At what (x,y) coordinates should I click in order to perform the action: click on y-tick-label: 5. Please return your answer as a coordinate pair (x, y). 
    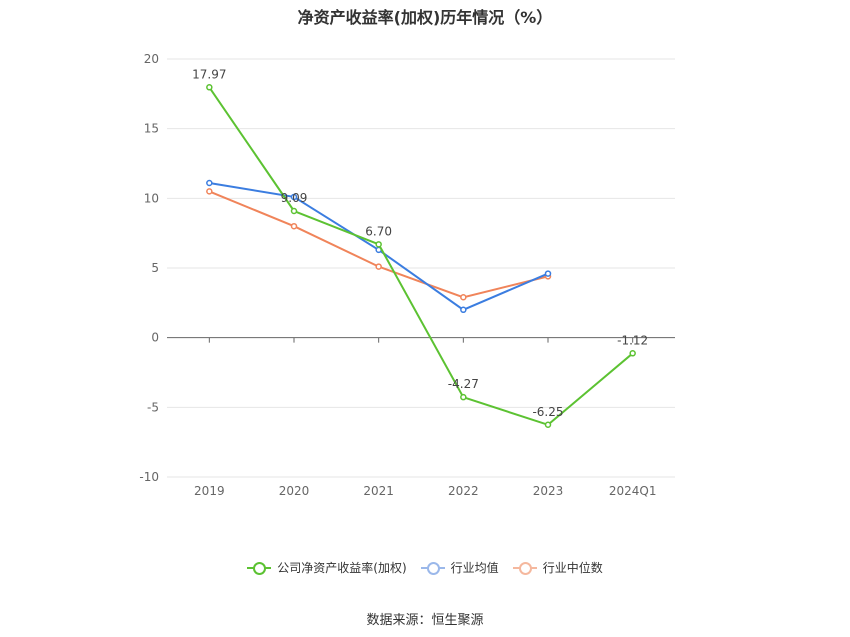
    Looking at the image, I should click on (155, 268).